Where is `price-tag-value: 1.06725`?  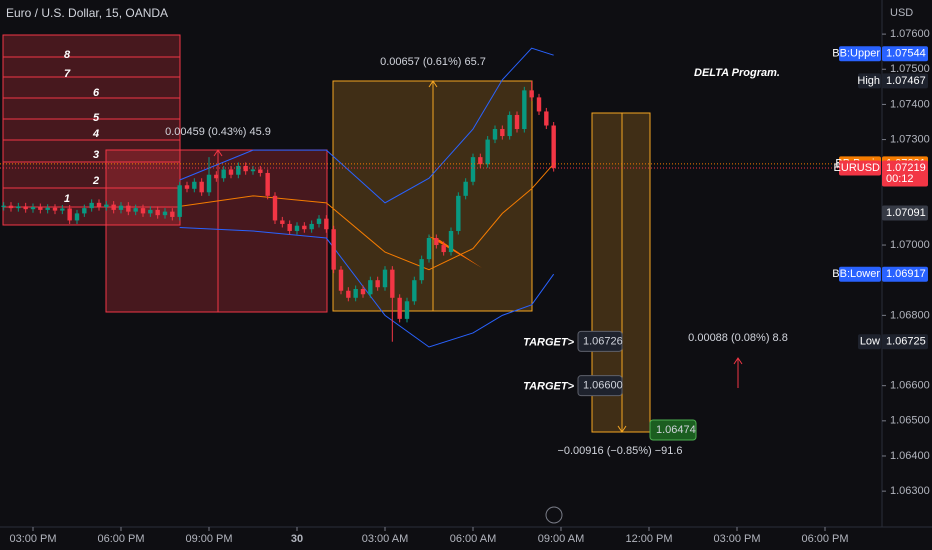
price-tag-value: 1.06725 is located at coordinates (906, 342).